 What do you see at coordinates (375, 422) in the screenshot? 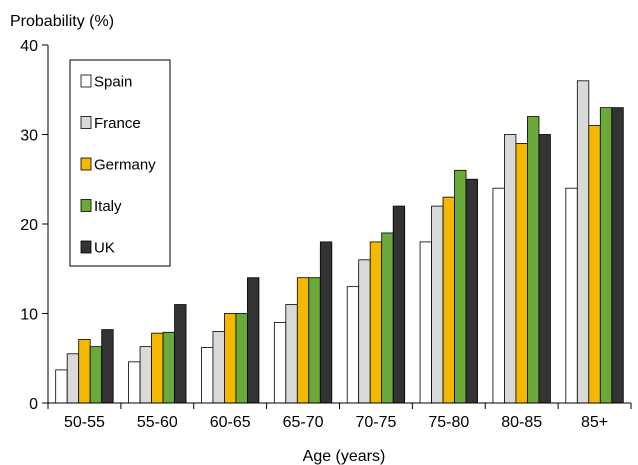
I see `x-tick-label: 70-75` at bounding box center [375, 422].